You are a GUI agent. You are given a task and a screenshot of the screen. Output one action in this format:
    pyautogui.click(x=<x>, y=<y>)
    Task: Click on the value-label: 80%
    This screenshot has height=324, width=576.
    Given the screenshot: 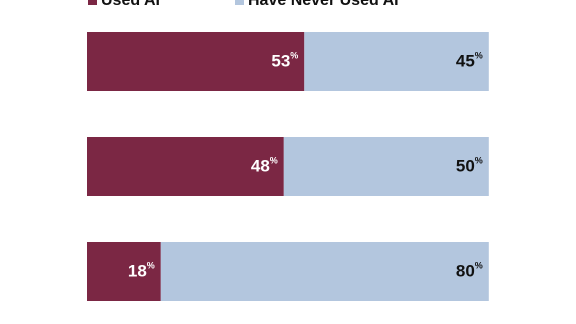 What is the action you would take?
    pyautogui.click(x=469, y=271)
    